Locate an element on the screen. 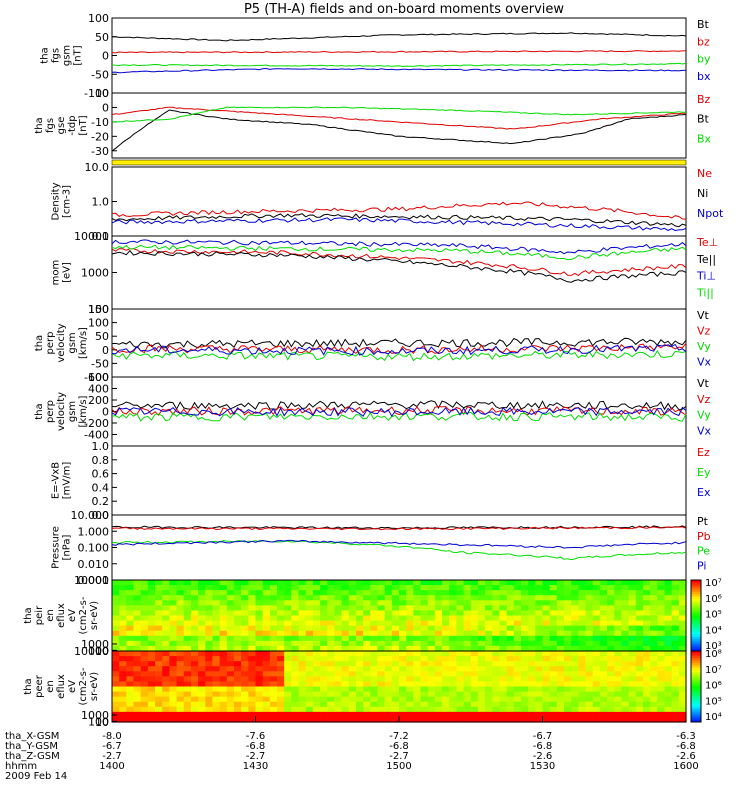 This screenshot has width=750, height=800. legend-label: Pb is located at coordinates (704, 536).